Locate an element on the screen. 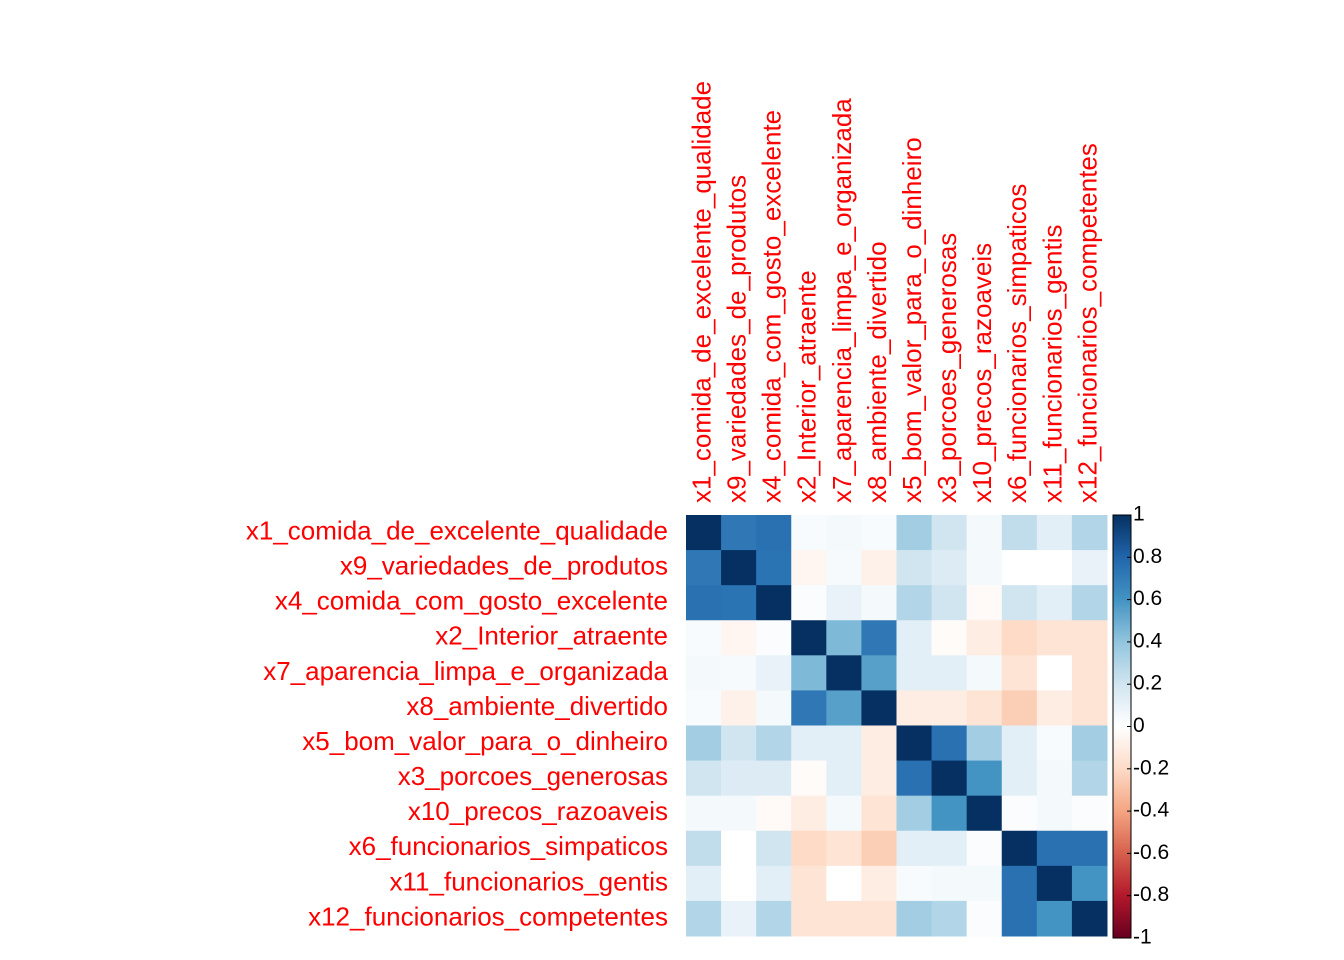 Image resolution: width=1344 pixels, height=960 pixels. color-bar-label: -0.4 is located at coordinates (1151, 810).